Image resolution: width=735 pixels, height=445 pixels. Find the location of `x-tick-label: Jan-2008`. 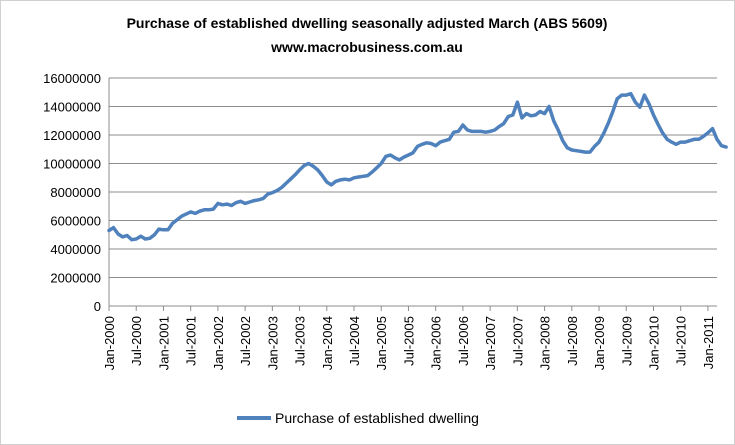

x-tick-label: Jan-2008 is located at coordinates (545, 343).